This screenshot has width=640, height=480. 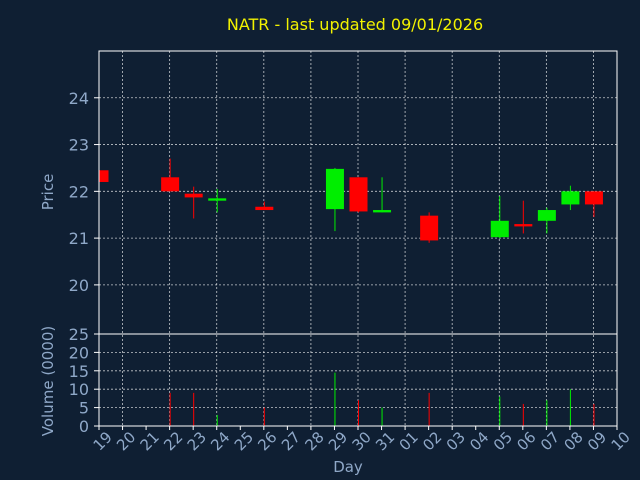 What do you see at coordinates (244, 441) in the screenshot?
I see `x-tick-label: 25` at bounding box center [244, 441].